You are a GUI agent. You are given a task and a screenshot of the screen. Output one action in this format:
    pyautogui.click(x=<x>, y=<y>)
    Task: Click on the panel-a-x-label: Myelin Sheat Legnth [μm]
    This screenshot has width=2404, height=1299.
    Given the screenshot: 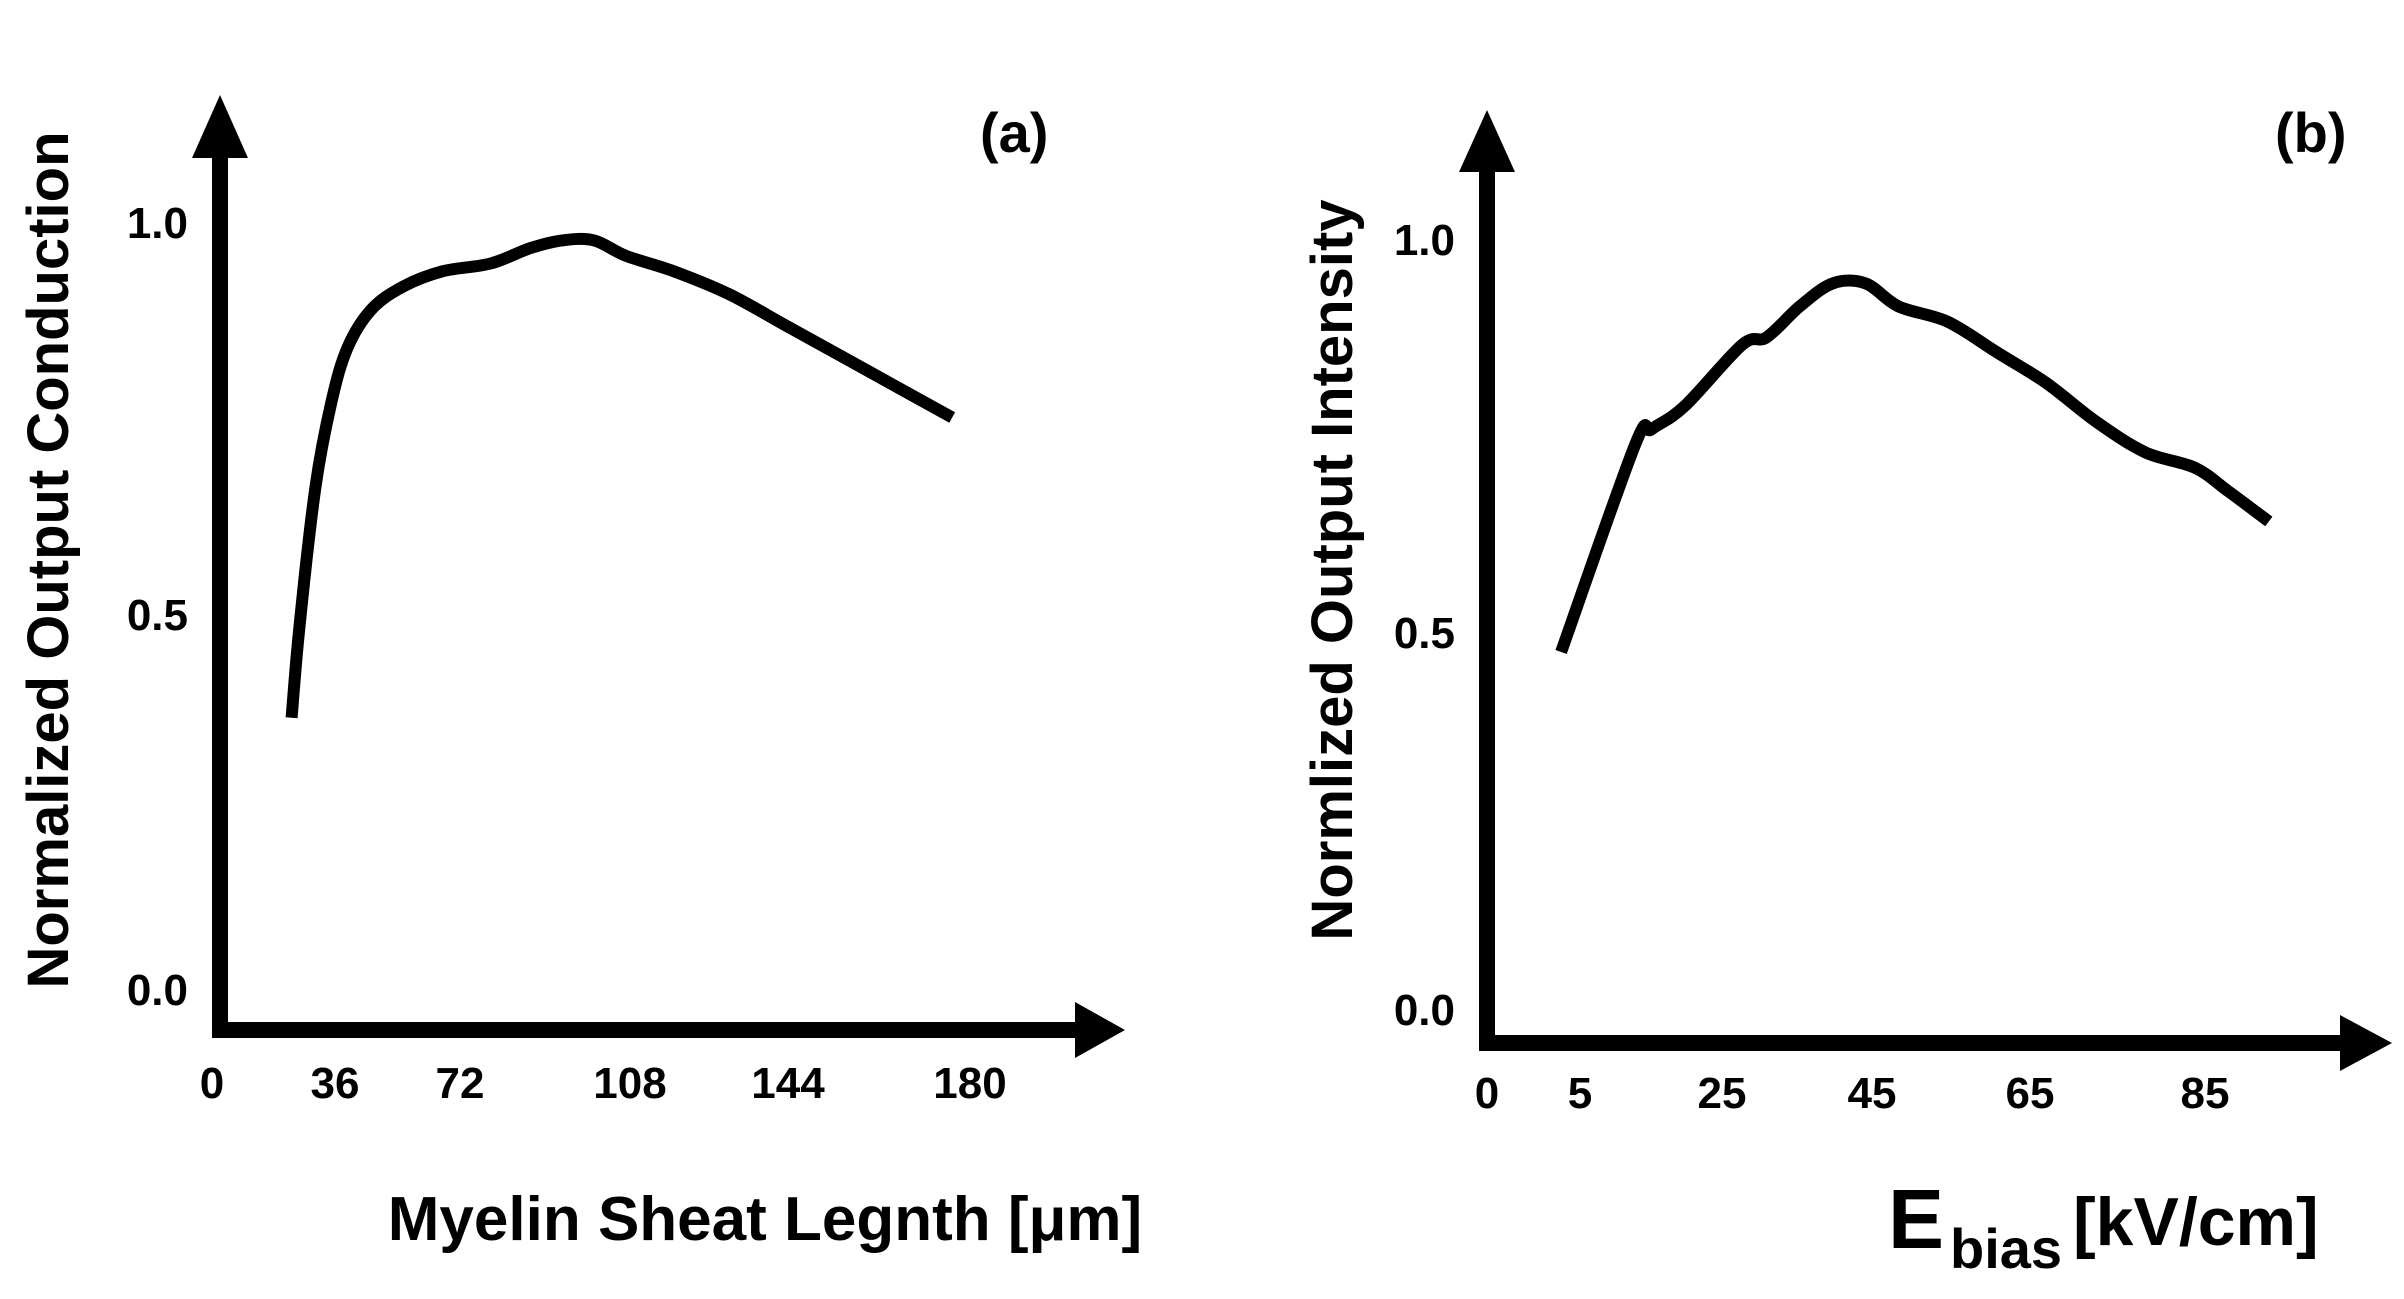 What is the action you would take?
    pyautogui.click(x=765, y=1219)
    